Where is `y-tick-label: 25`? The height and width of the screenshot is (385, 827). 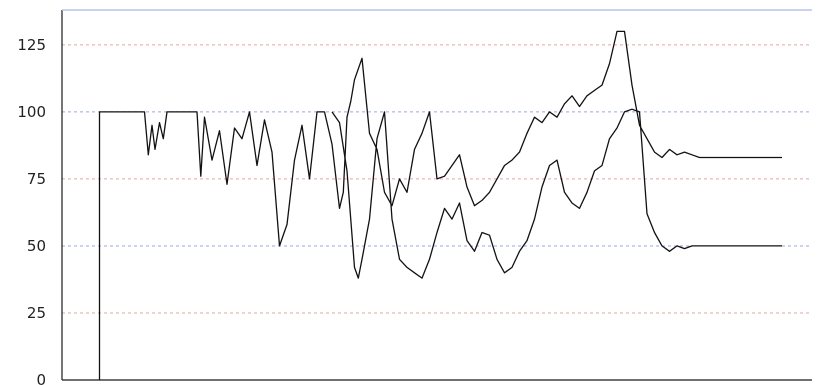 y-tick-label: 25 is located at coordinates (36, 313).